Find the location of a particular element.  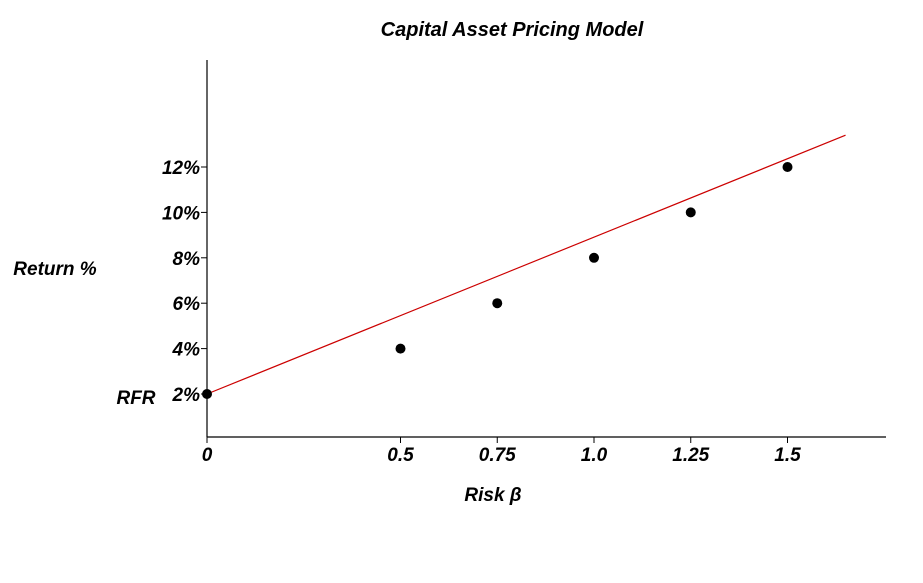

y-tick-label: 8% is located at coordinates (187, 259).